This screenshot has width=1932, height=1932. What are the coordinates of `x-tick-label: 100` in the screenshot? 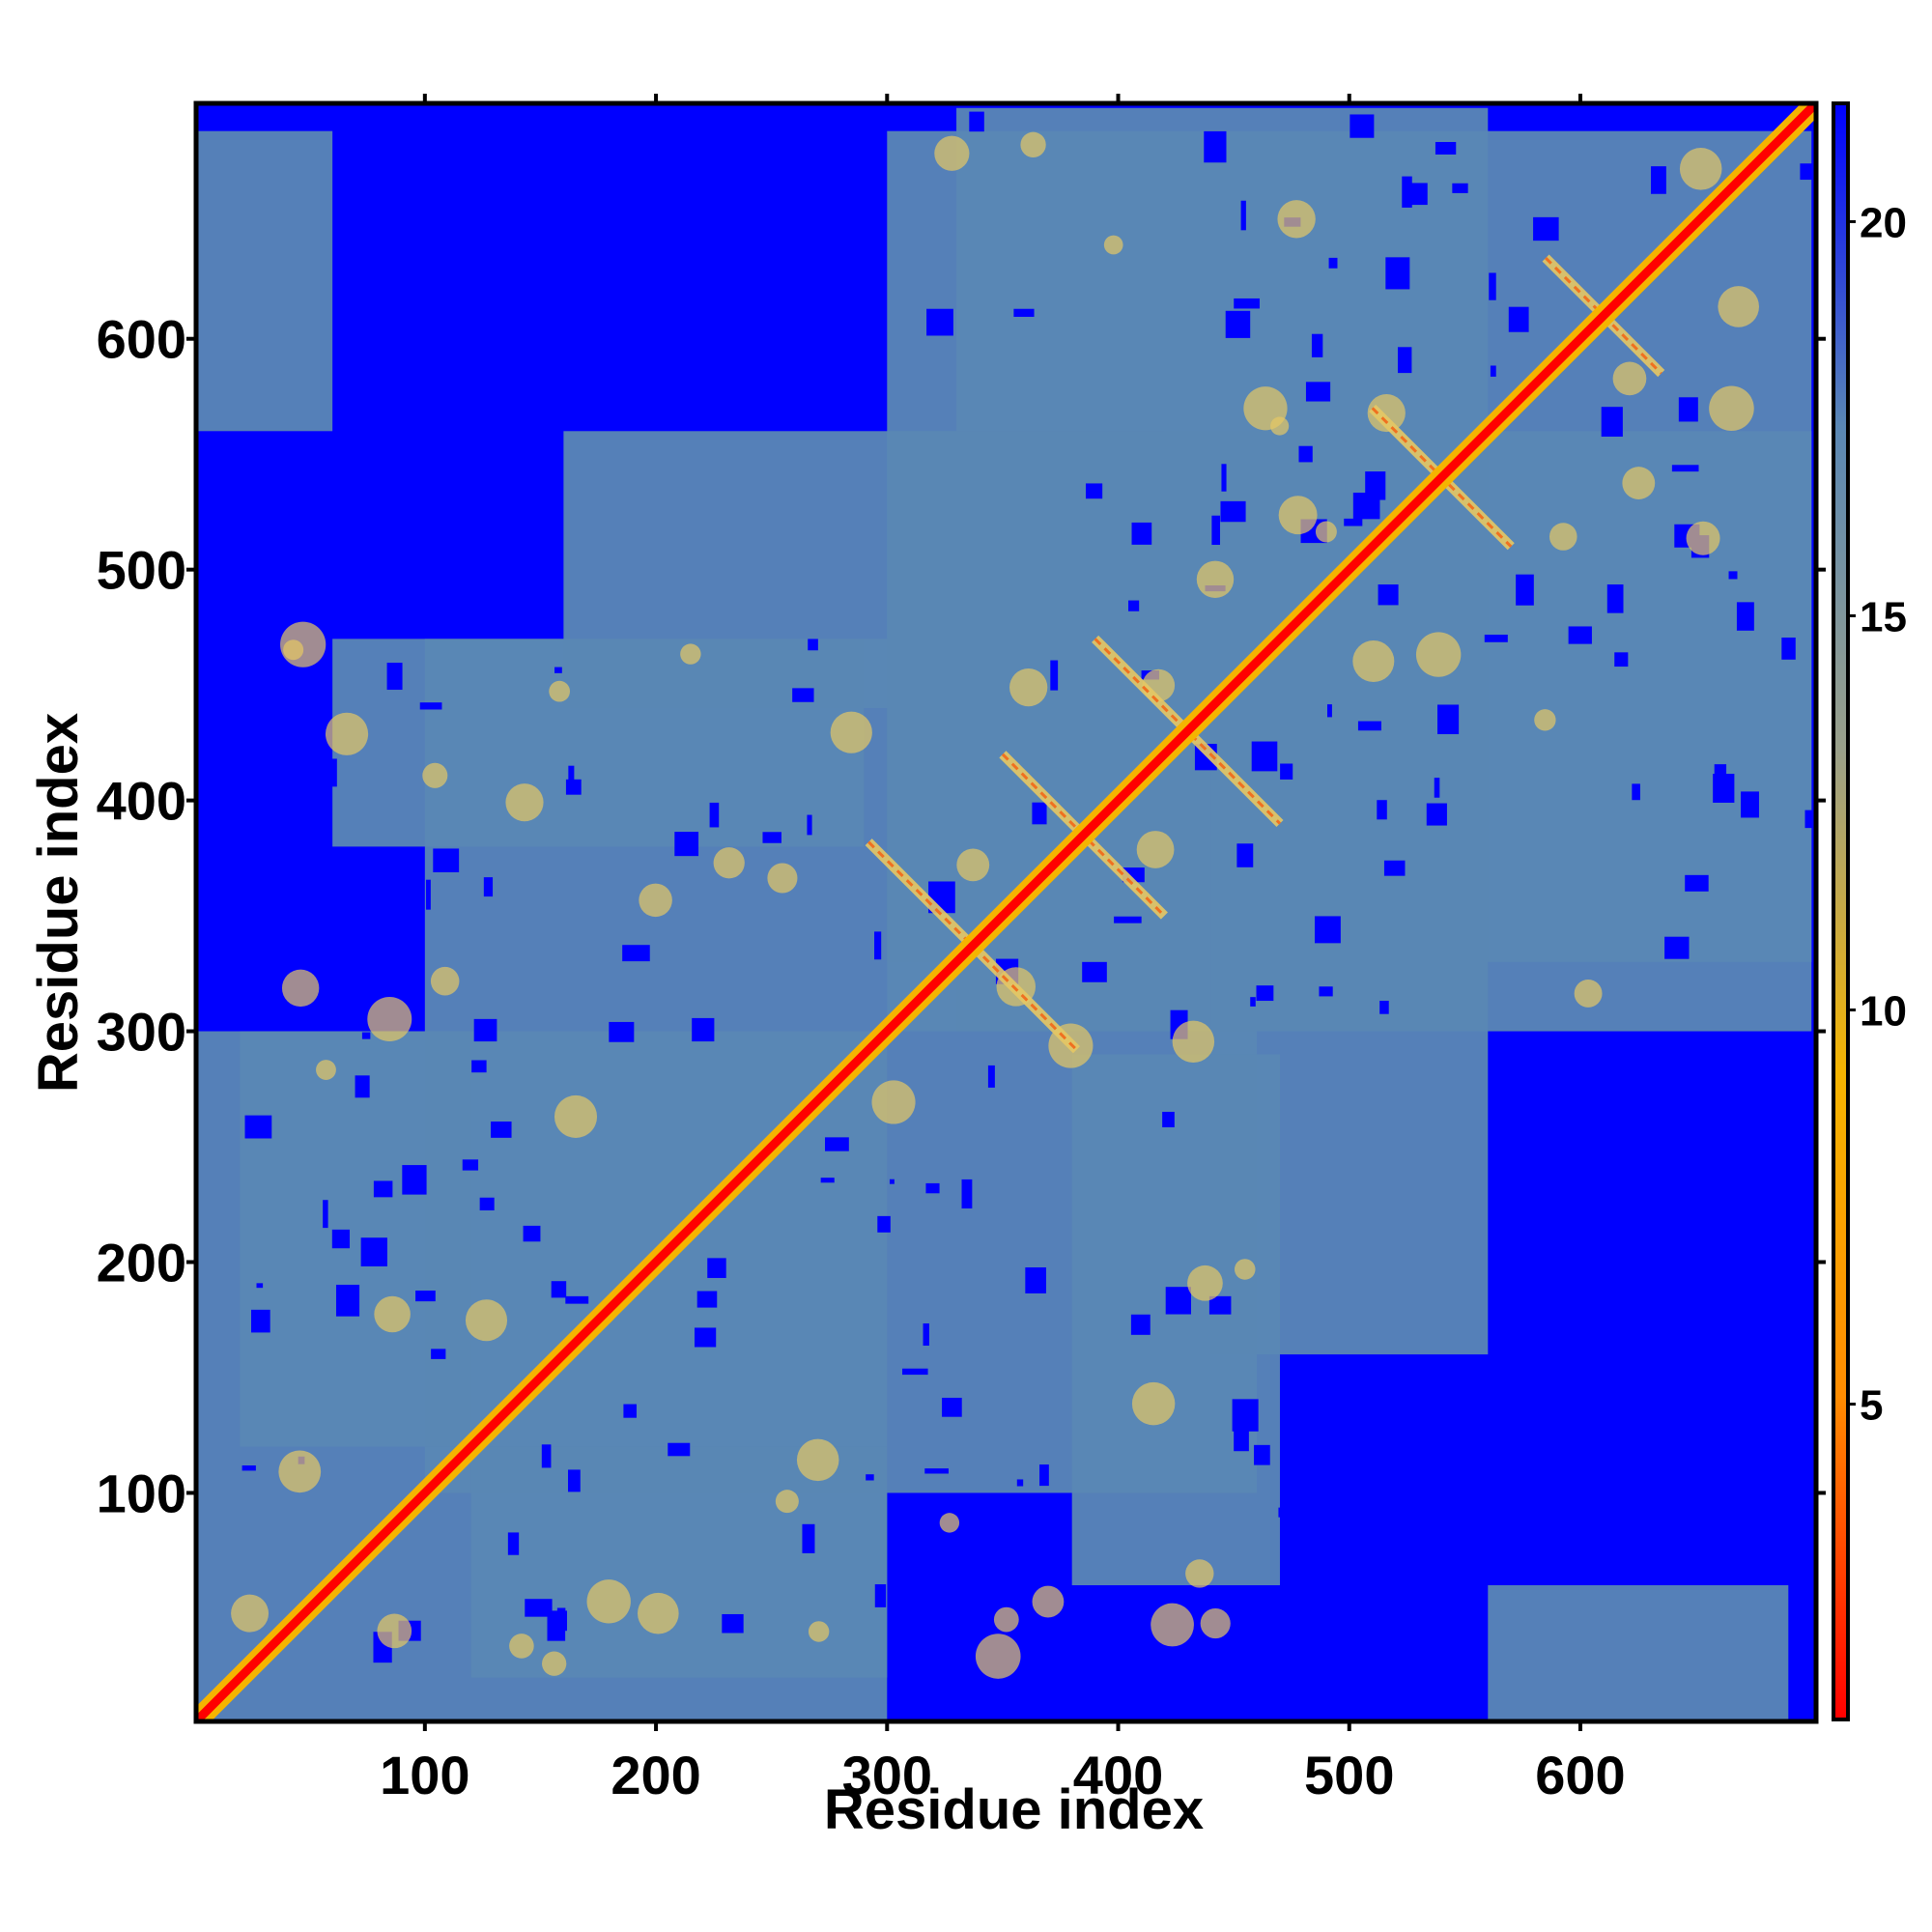 It's located at (424, 1775).